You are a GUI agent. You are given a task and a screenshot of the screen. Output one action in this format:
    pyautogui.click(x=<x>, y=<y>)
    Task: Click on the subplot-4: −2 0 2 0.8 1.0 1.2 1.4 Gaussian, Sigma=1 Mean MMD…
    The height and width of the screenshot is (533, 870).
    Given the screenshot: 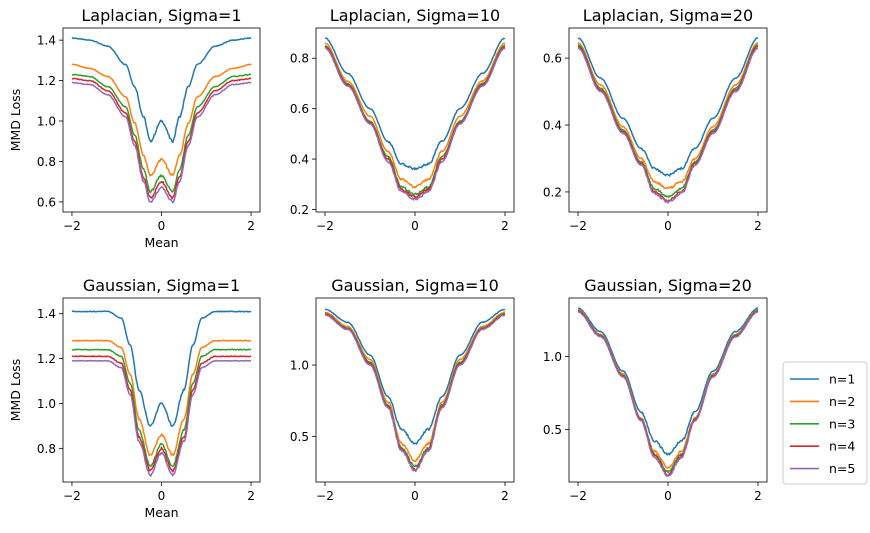 What is the action you would take?
    pyautogui.click(x=134, y=398)
    